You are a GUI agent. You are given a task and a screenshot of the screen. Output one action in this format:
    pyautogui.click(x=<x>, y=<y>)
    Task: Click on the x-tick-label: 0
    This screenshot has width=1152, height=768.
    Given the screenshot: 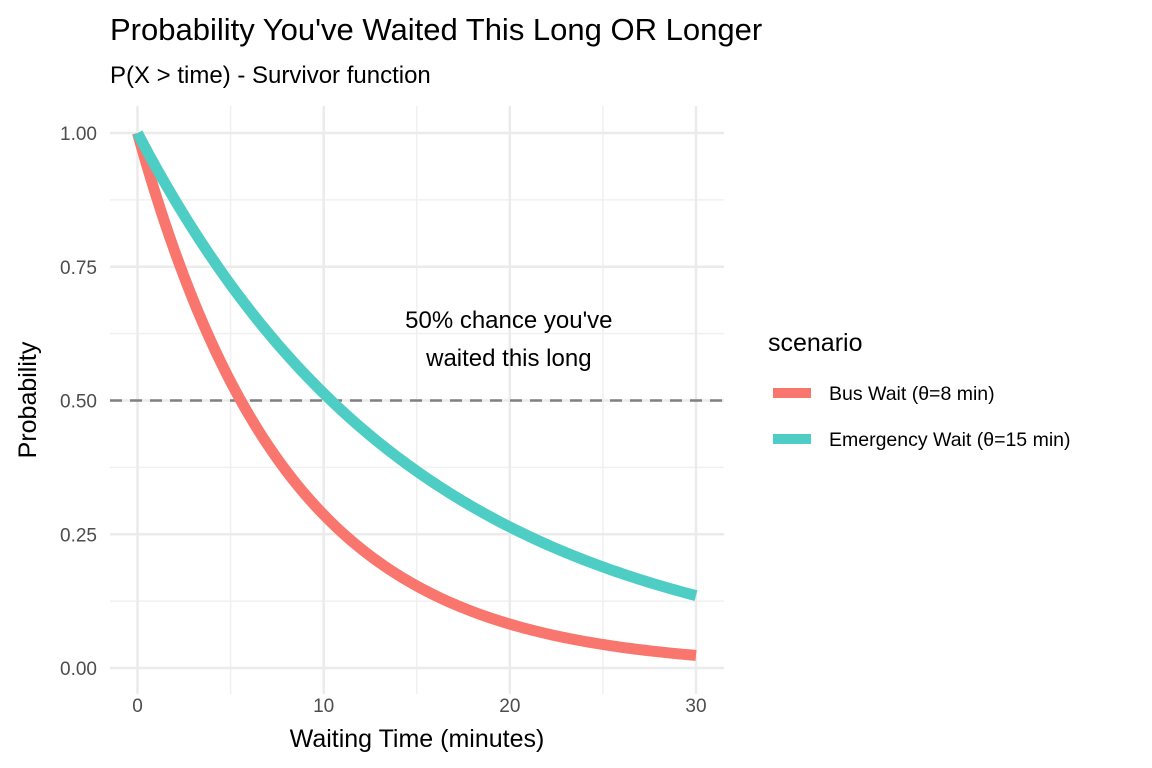 What is the action you would take?
    pyautogui.click(x=137, y=706)
    